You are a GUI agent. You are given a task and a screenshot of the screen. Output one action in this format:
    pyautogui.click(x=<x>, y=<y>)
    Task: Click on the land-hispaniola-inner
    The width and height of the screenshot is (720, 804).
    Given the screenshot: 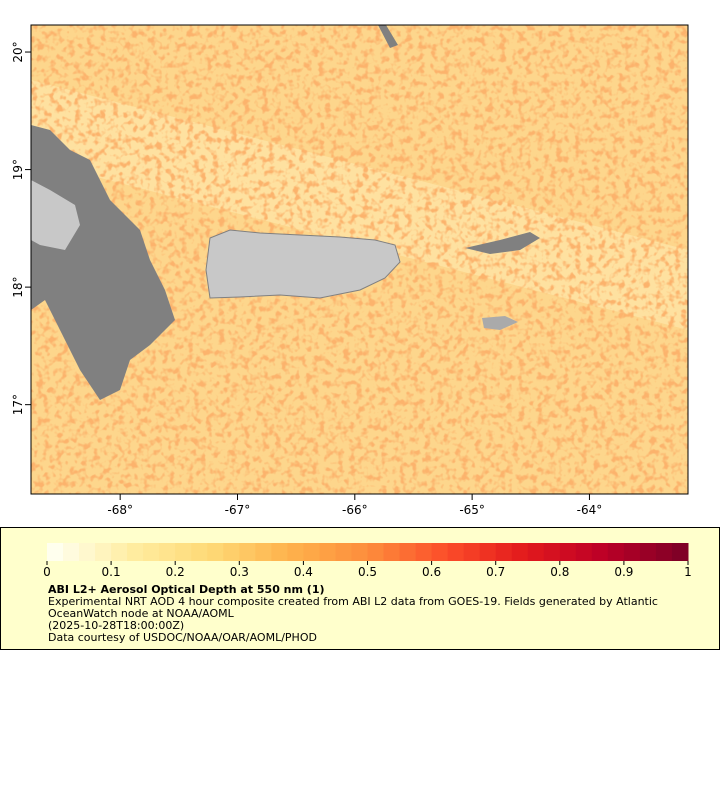 What is the action you would take?
    pyautogui.click(x=55, y=215)
    